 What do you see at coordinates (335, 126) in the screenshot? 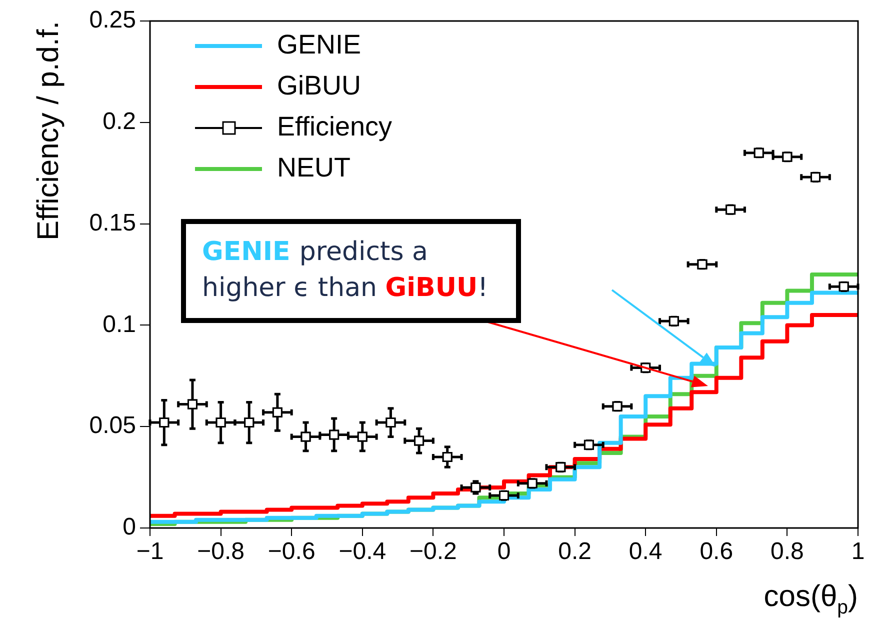
I see `legend-label: Efficiency` at bounding box center [335, 126].